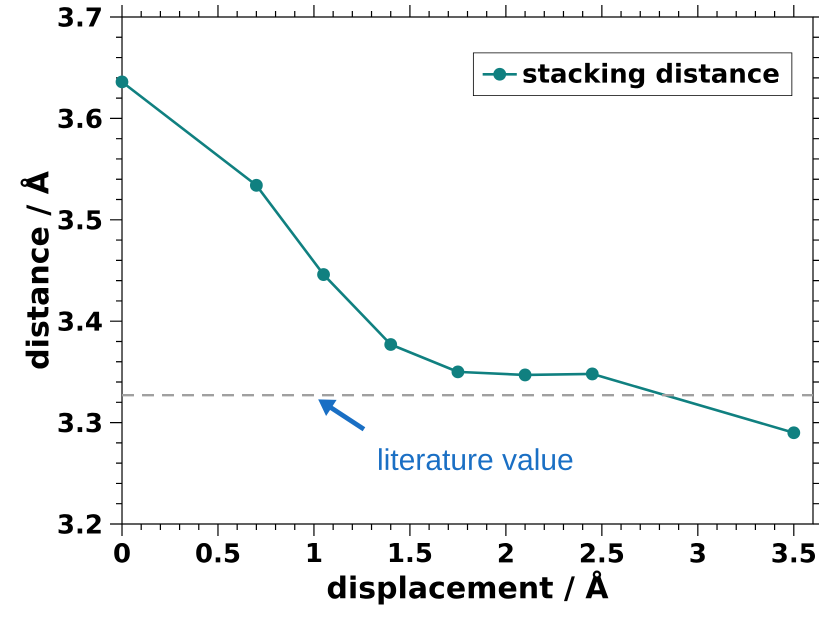  Describe the element at coordinates (122, 553) in the screenshot. I see `x-tick-label: 0` at that location.